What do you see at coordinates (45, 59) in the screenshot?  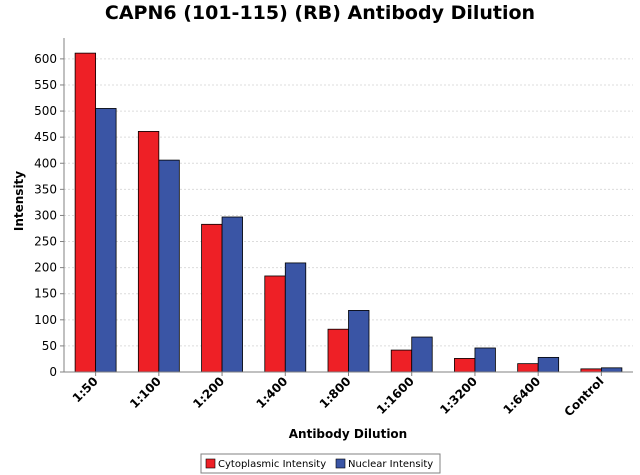 I see `y-tick-label: 600` at bounding box center [45, 59].